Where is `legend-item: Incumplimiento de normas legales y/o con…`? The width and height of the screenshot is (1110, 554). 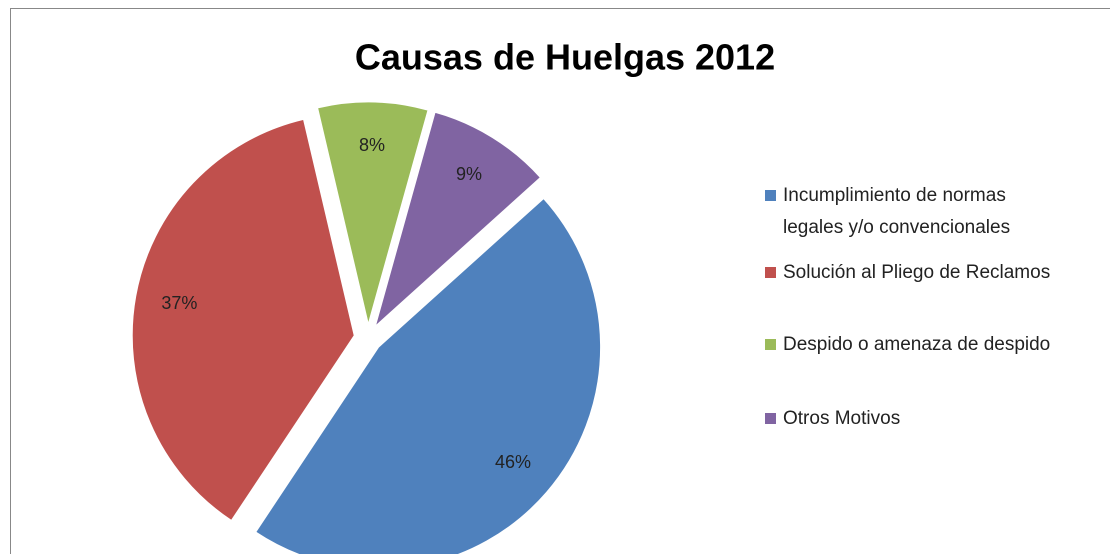
legend-item: Incumplimiento de normas legales y/o con… is located at coordinates (900, 212).